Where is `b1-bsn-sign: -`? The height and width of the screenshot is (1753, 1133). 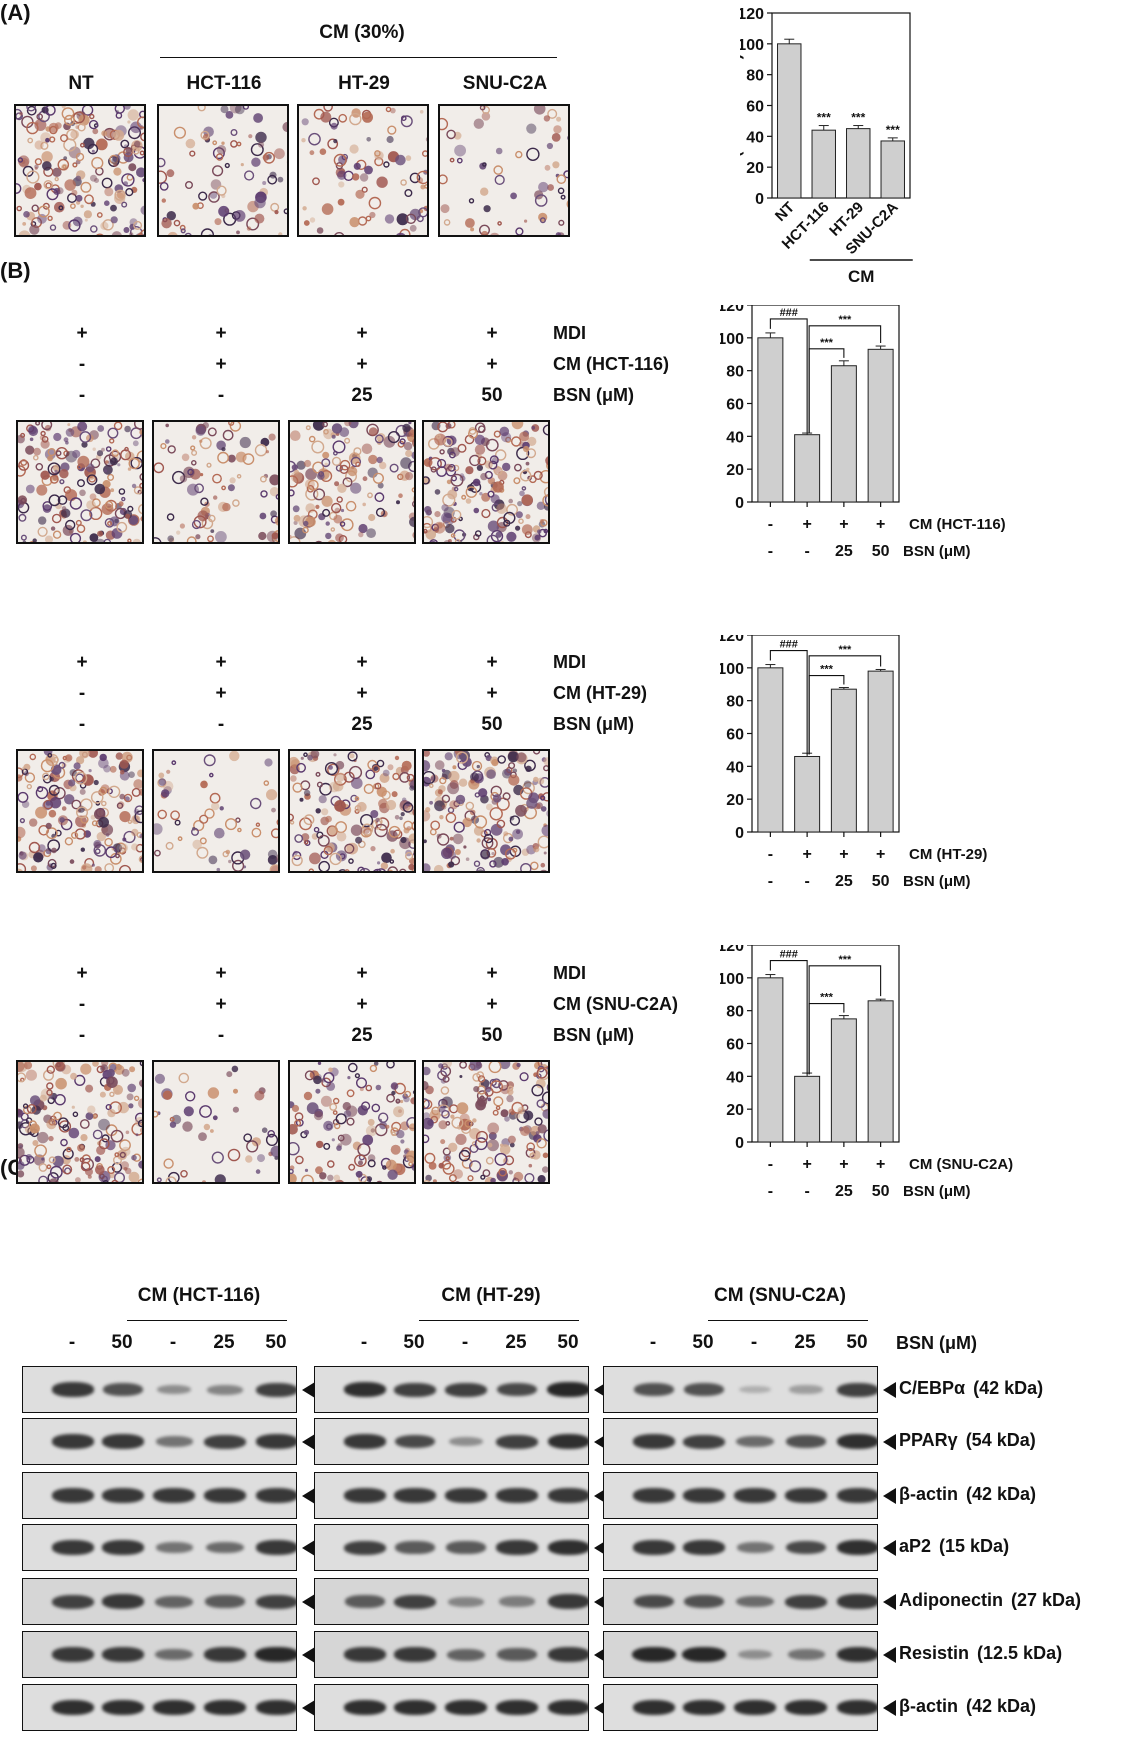
b1-bsn-sign: - is located at coordinates (221, 395).